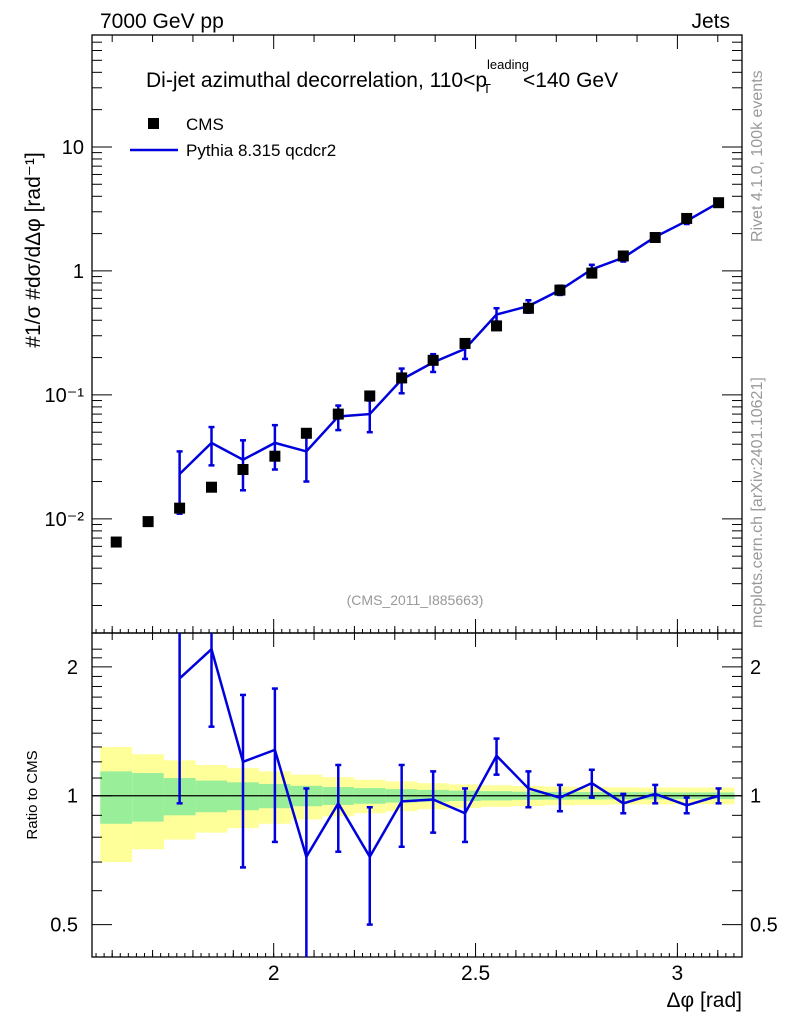 Image resolution: width=786 pixels, height=1024 pixels. I want to click on ratio-y-tick-label-right: 0.5, so click(764, 926).